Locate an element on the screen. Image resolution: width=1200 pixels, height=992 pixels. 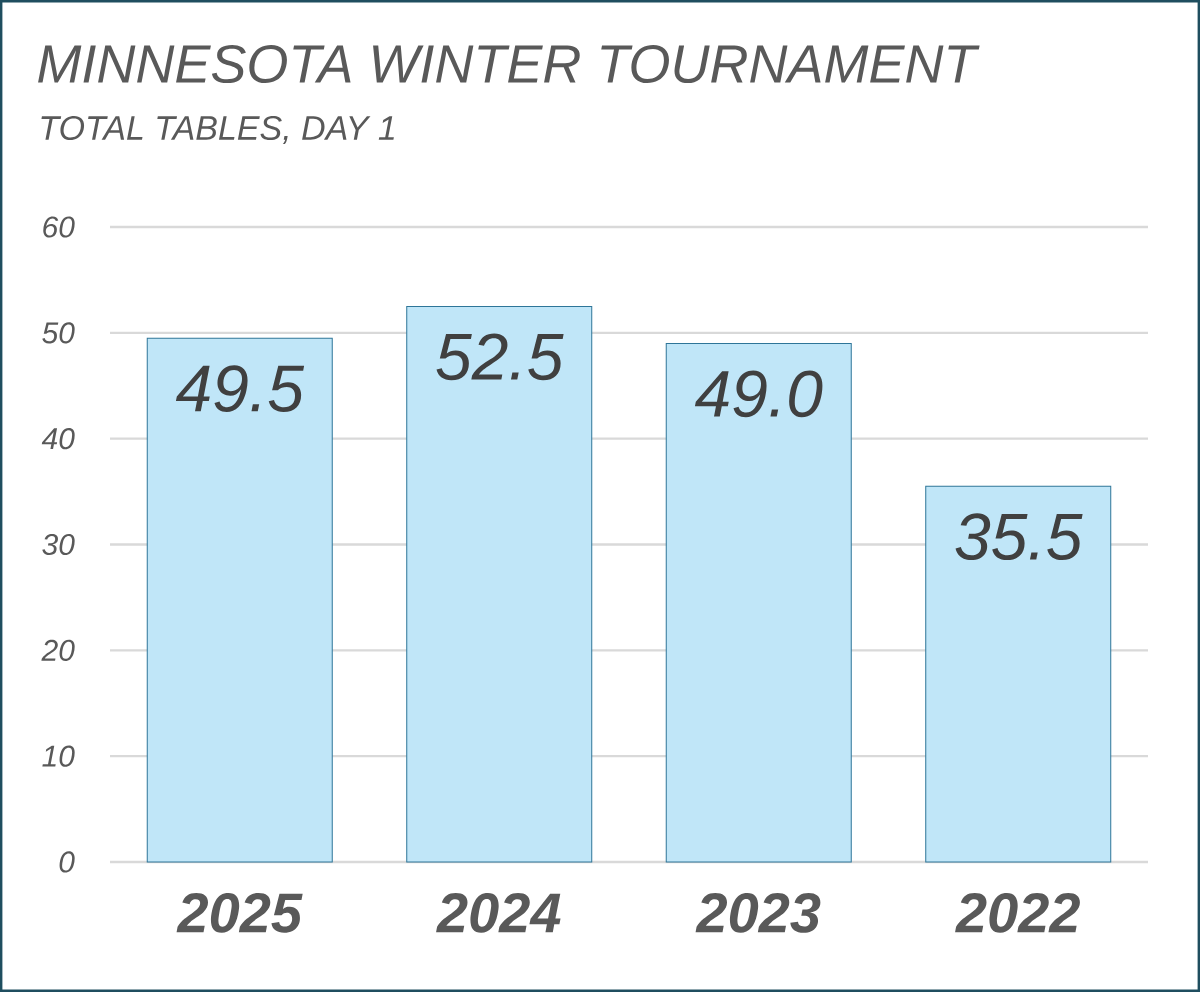
data-label: 49.0 is located at coordinates (758, 394).